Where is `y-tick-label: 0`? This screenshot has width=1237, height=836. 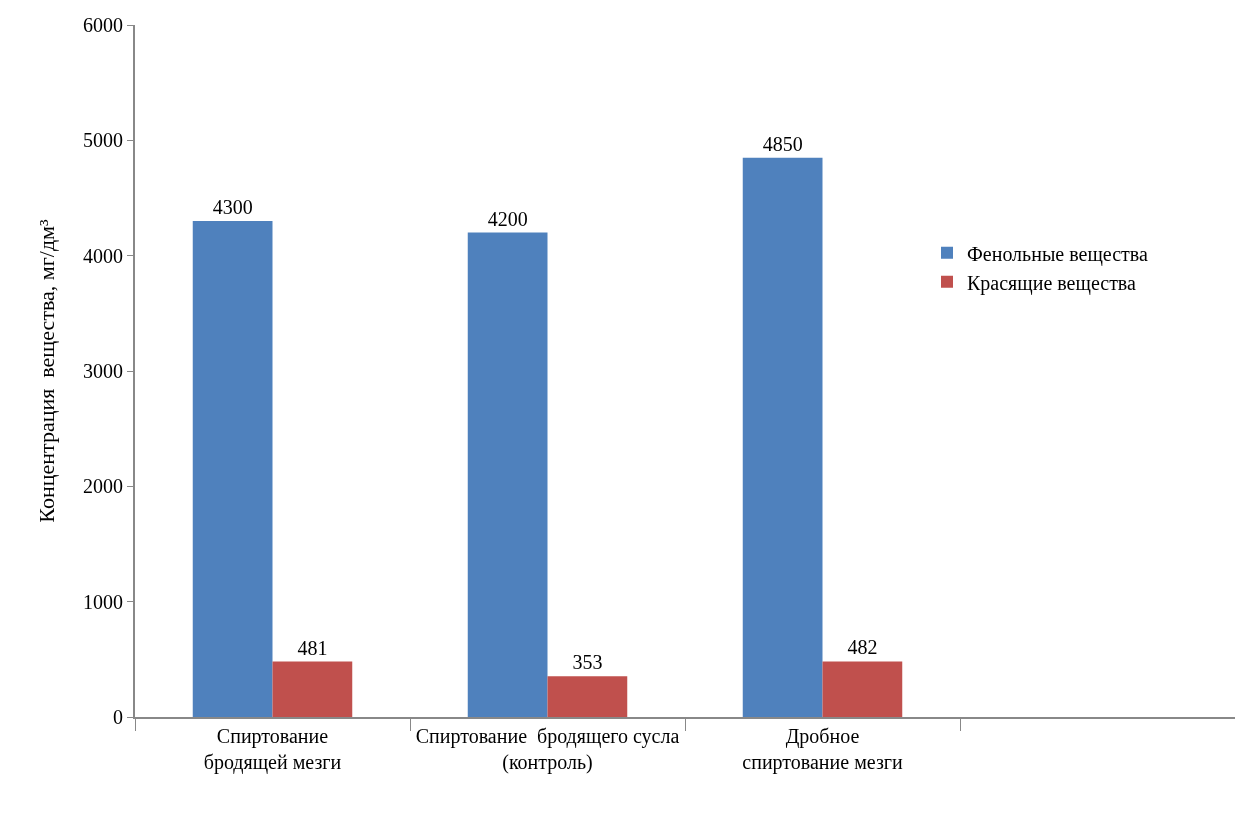 y-tick-label: 0 is located at coordinates (118, 717).